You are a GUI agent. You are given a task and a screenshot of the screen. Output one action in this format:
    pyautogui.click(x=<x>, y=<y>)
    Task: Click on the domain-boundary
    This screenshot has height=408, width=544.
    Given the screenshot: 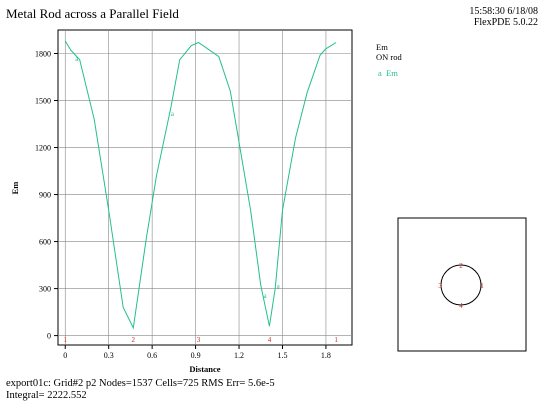 What is the action you would take?
    pyautogui.click(x=462, y=284)
    